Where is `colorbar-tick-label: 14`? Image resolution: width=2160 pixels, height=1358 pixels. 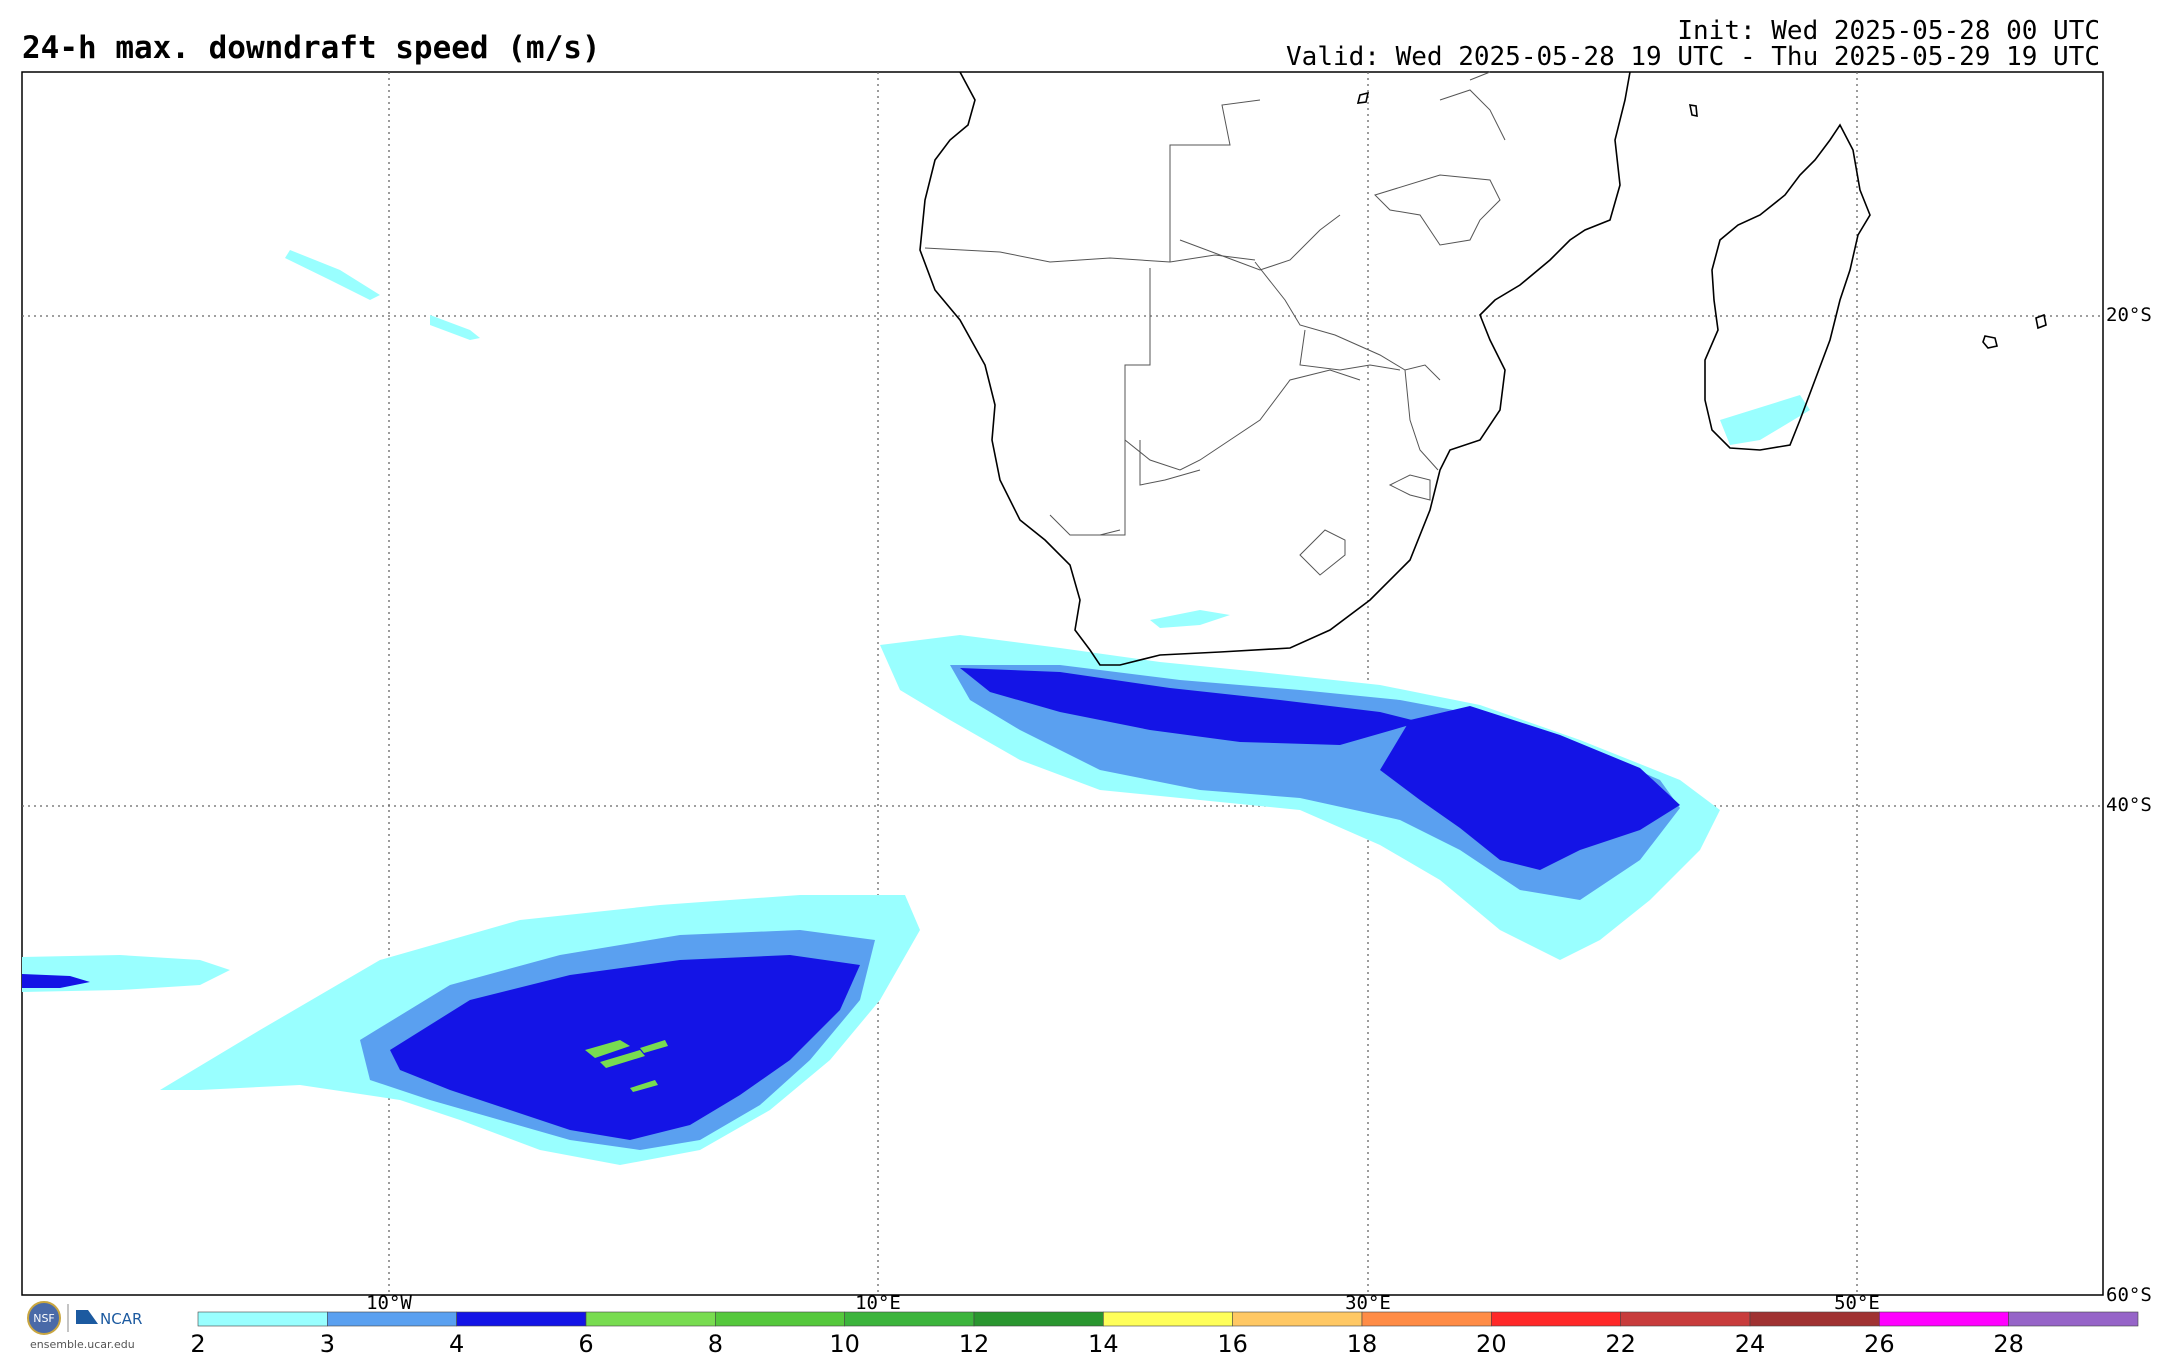 colorbar-tick-label: 14 is located at coordinates (1103, 1344).